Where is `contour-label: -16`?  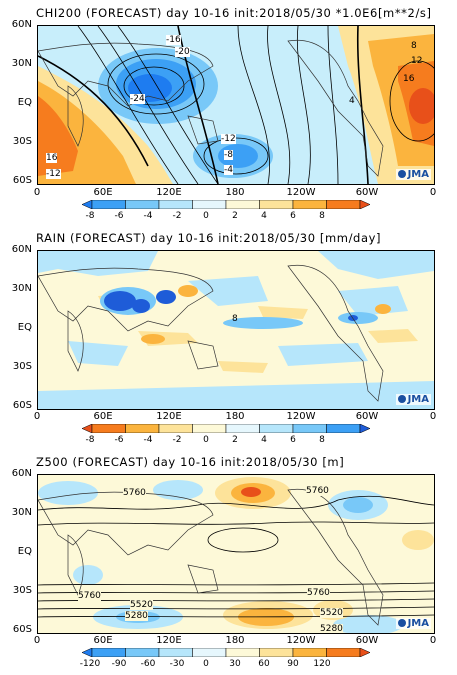
contour-label: -16 is located at coordinates (173, 40).